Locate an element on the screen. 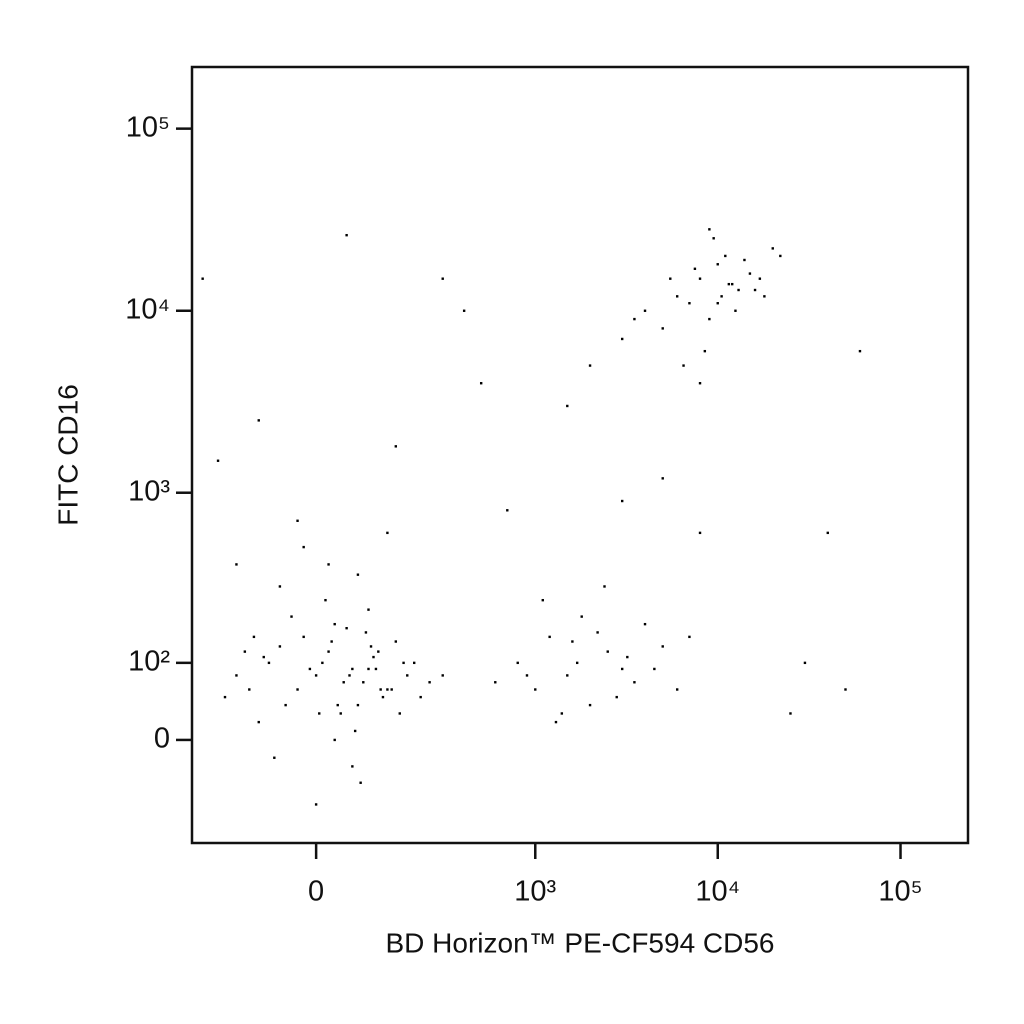 This screenshot has height=1024, width=1024. y-tick-label: 10² is located at coordinates (149, 662).